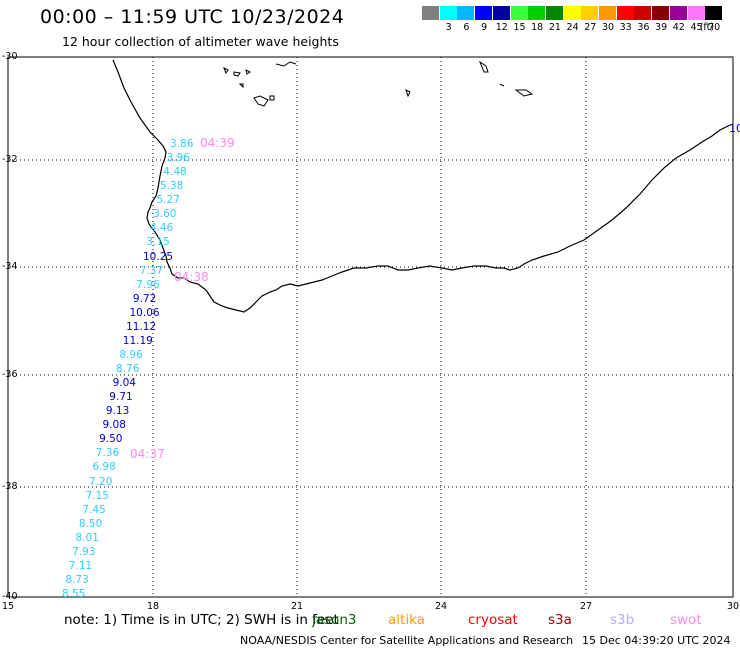 The height and width of the screenshot is (650, 740). What do you see at coordinates (87, 537) in the screenshot?
I see `wave-height-label: 8.01` at bounding box center [87, 537].